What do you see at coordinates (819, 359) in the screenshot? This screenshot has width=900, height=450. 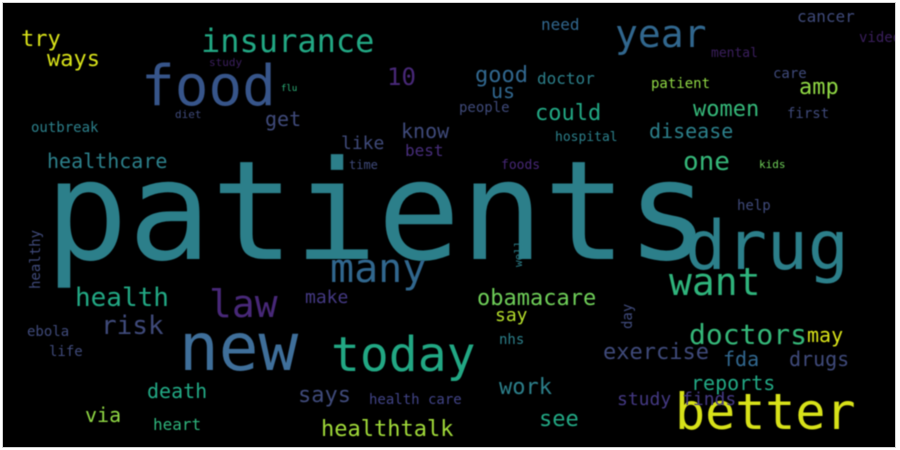 I see `word-death: drugs` at bounding box center [819, 359].